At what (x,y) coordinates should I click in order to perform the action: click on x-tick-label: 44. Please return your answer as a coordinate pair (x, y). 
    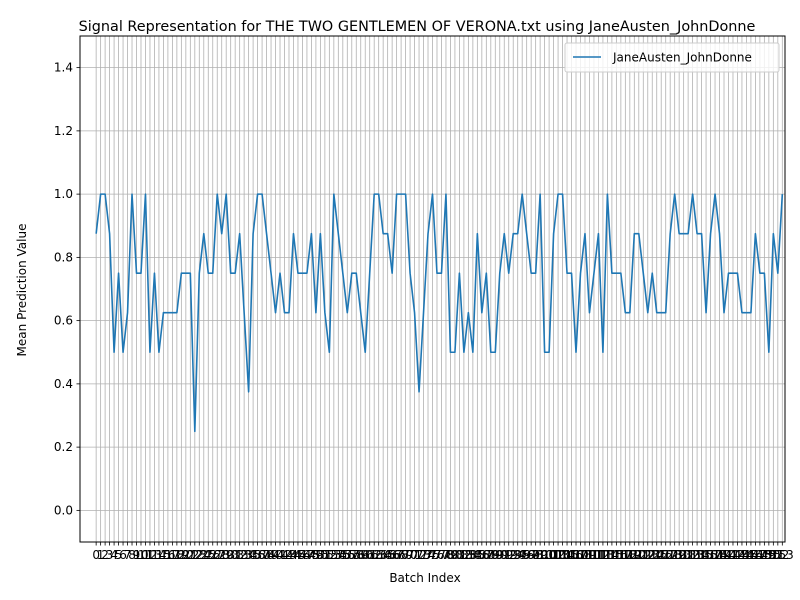
    Looking at the image, I should click on (293, 555).